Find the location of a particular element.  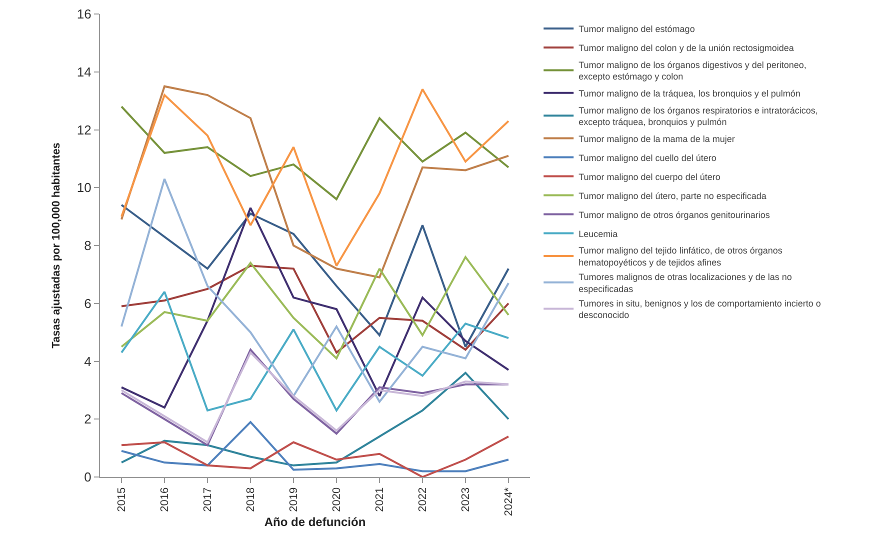

legend-label: Tumor maligno de los órganos respiratorios e intratorácicos, excepto tráquea, bronquios y pulmón is located at coordinates (698, 116).